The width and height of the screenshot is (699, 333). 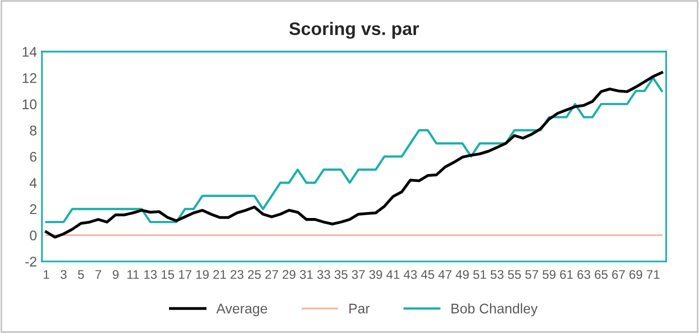 I want to click on x-tick-label: 33, so click(x=323, y=274).